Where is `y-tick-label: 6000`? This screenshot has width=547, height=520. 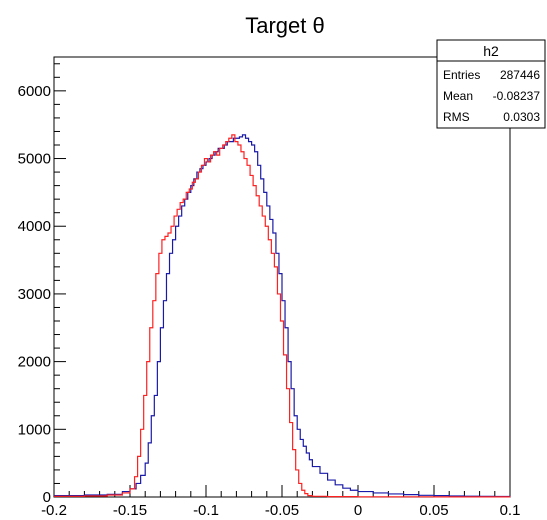 y-tick-label: 6000 is located at coordinates (34, 91).